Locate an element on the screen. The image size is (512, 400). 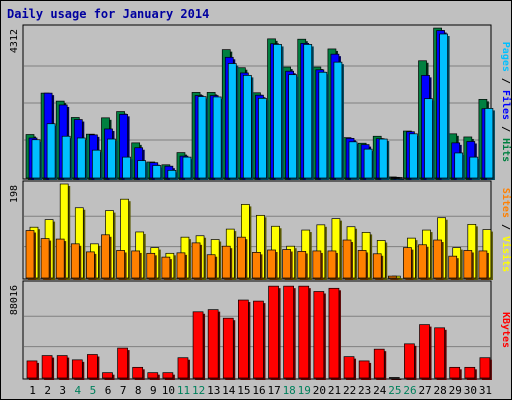
x-tick-label-27: 27 is located at coordinates (424, 390).